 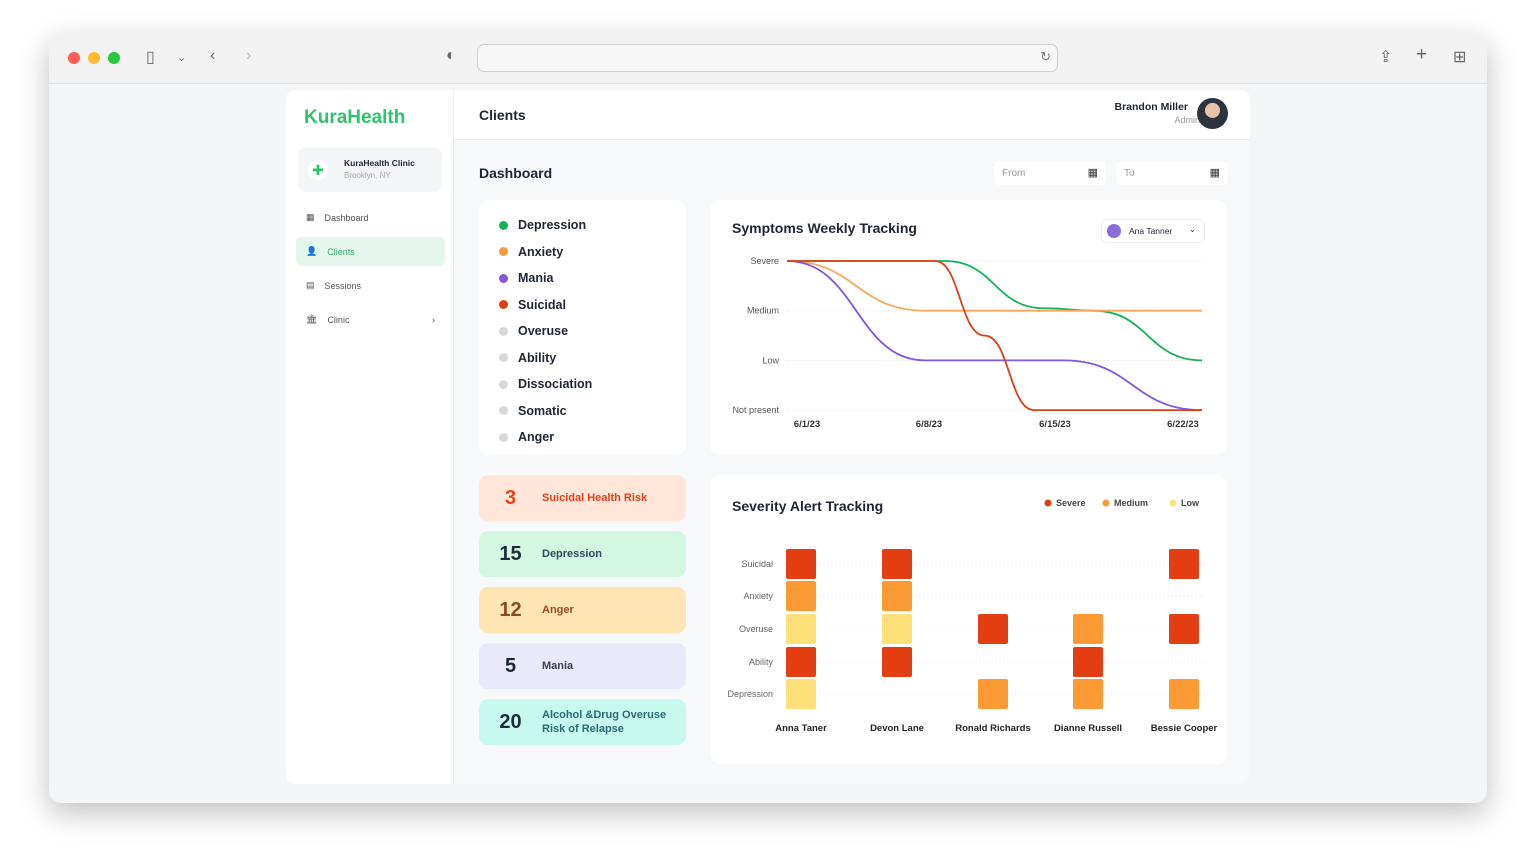 What do you see at coordinates (552, 225) in the screenshot?
I see `symptom-label: Depression` at bounding box center [552, 225].